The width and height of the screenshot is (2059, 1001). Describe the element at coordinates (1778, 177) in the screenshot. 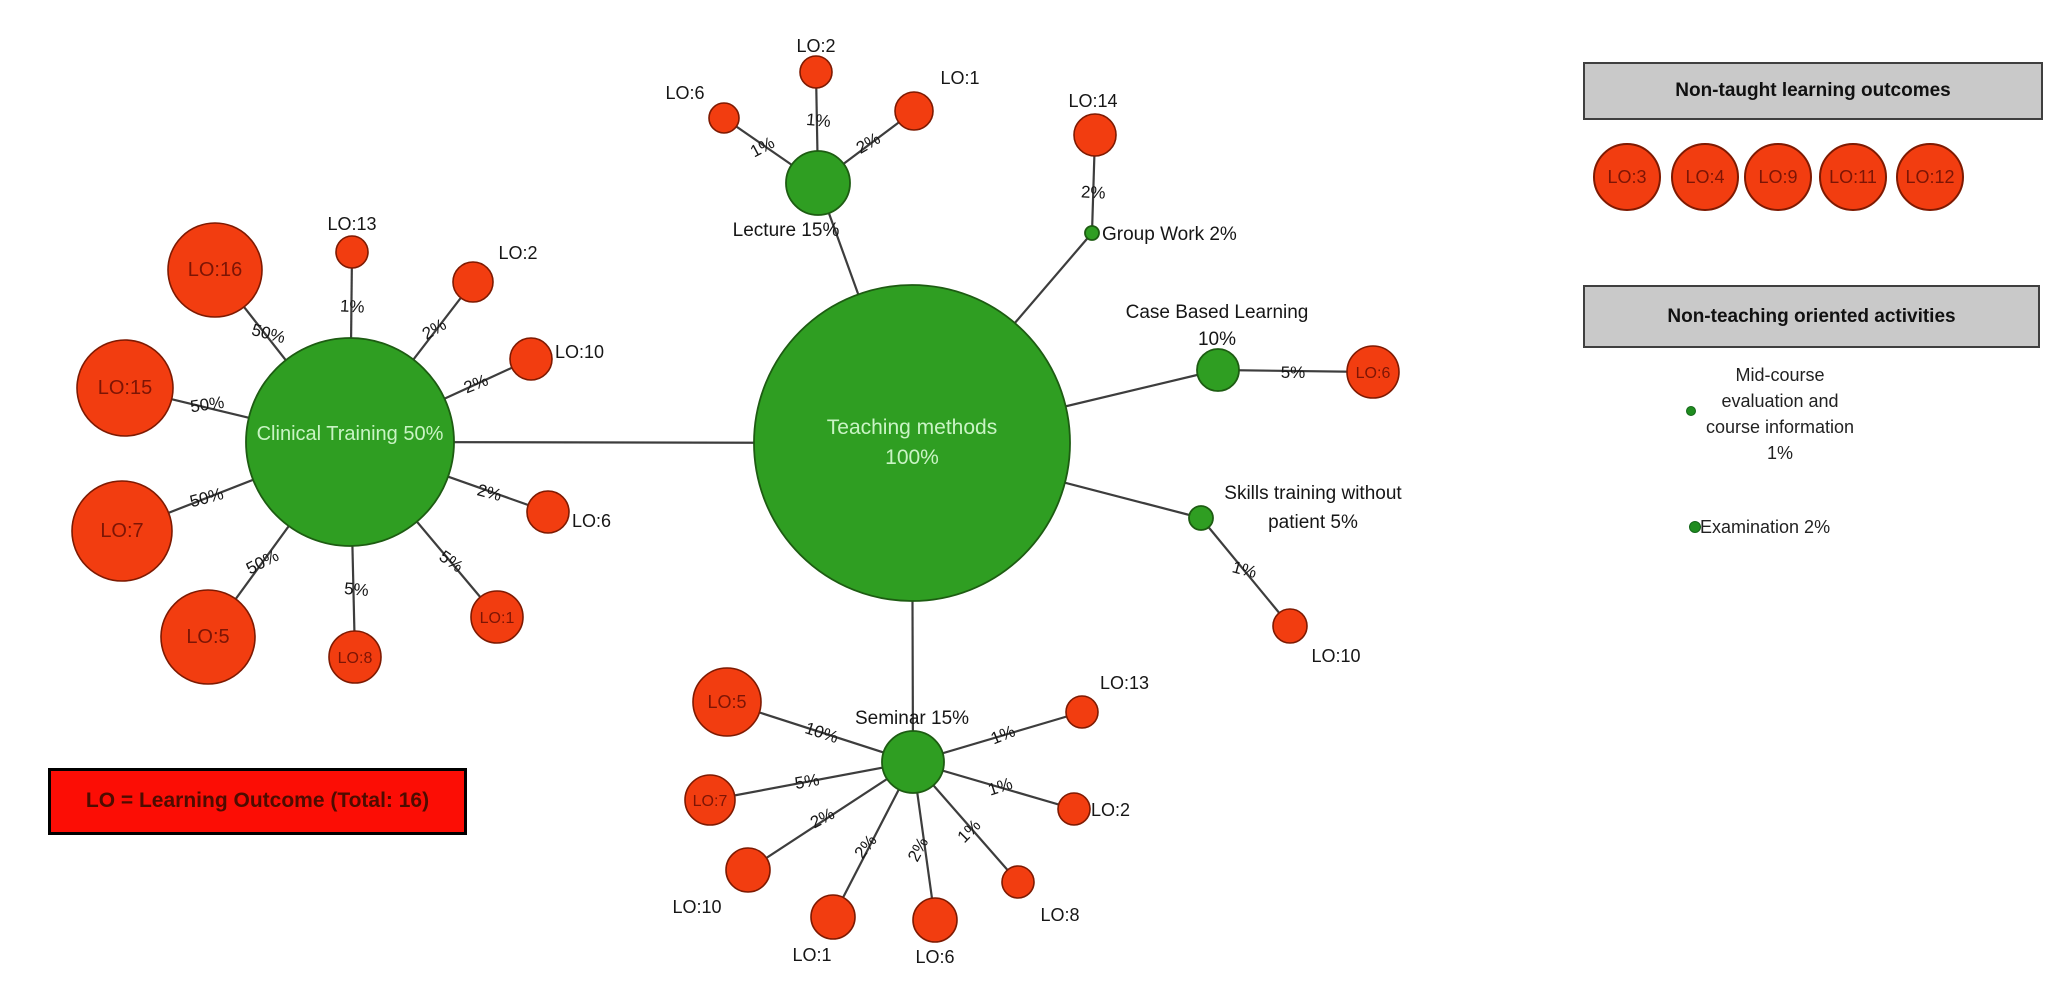

I see `non-taught-lo-9: LO:9` at that location.